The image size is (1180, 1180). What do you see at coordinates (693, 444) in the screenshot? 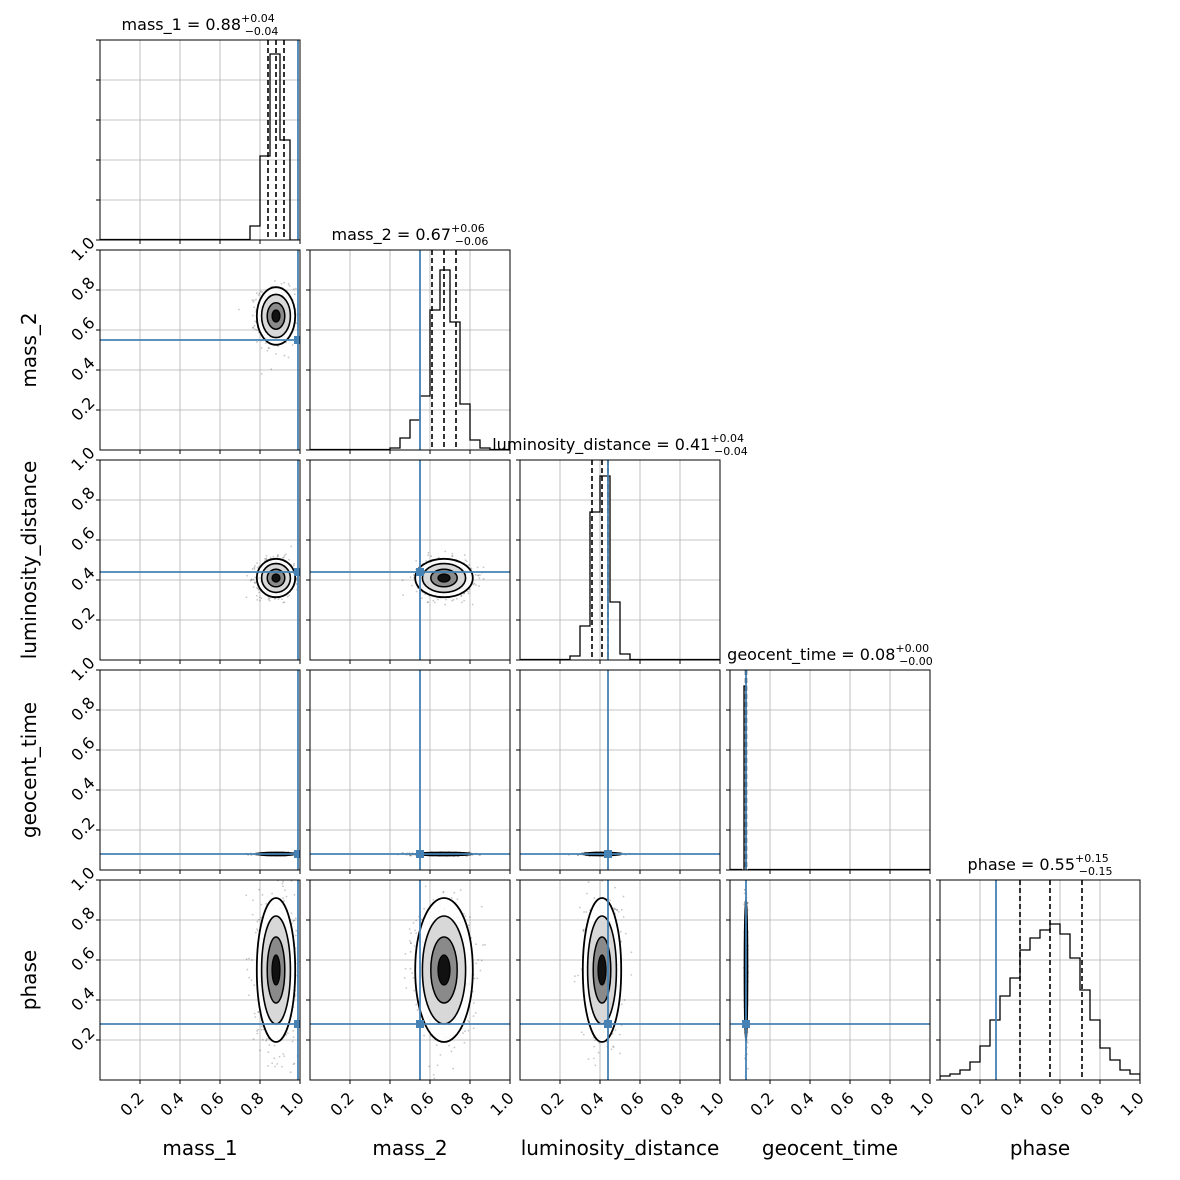
I see `title-median: 0.41` at bounding box center [693, 444].